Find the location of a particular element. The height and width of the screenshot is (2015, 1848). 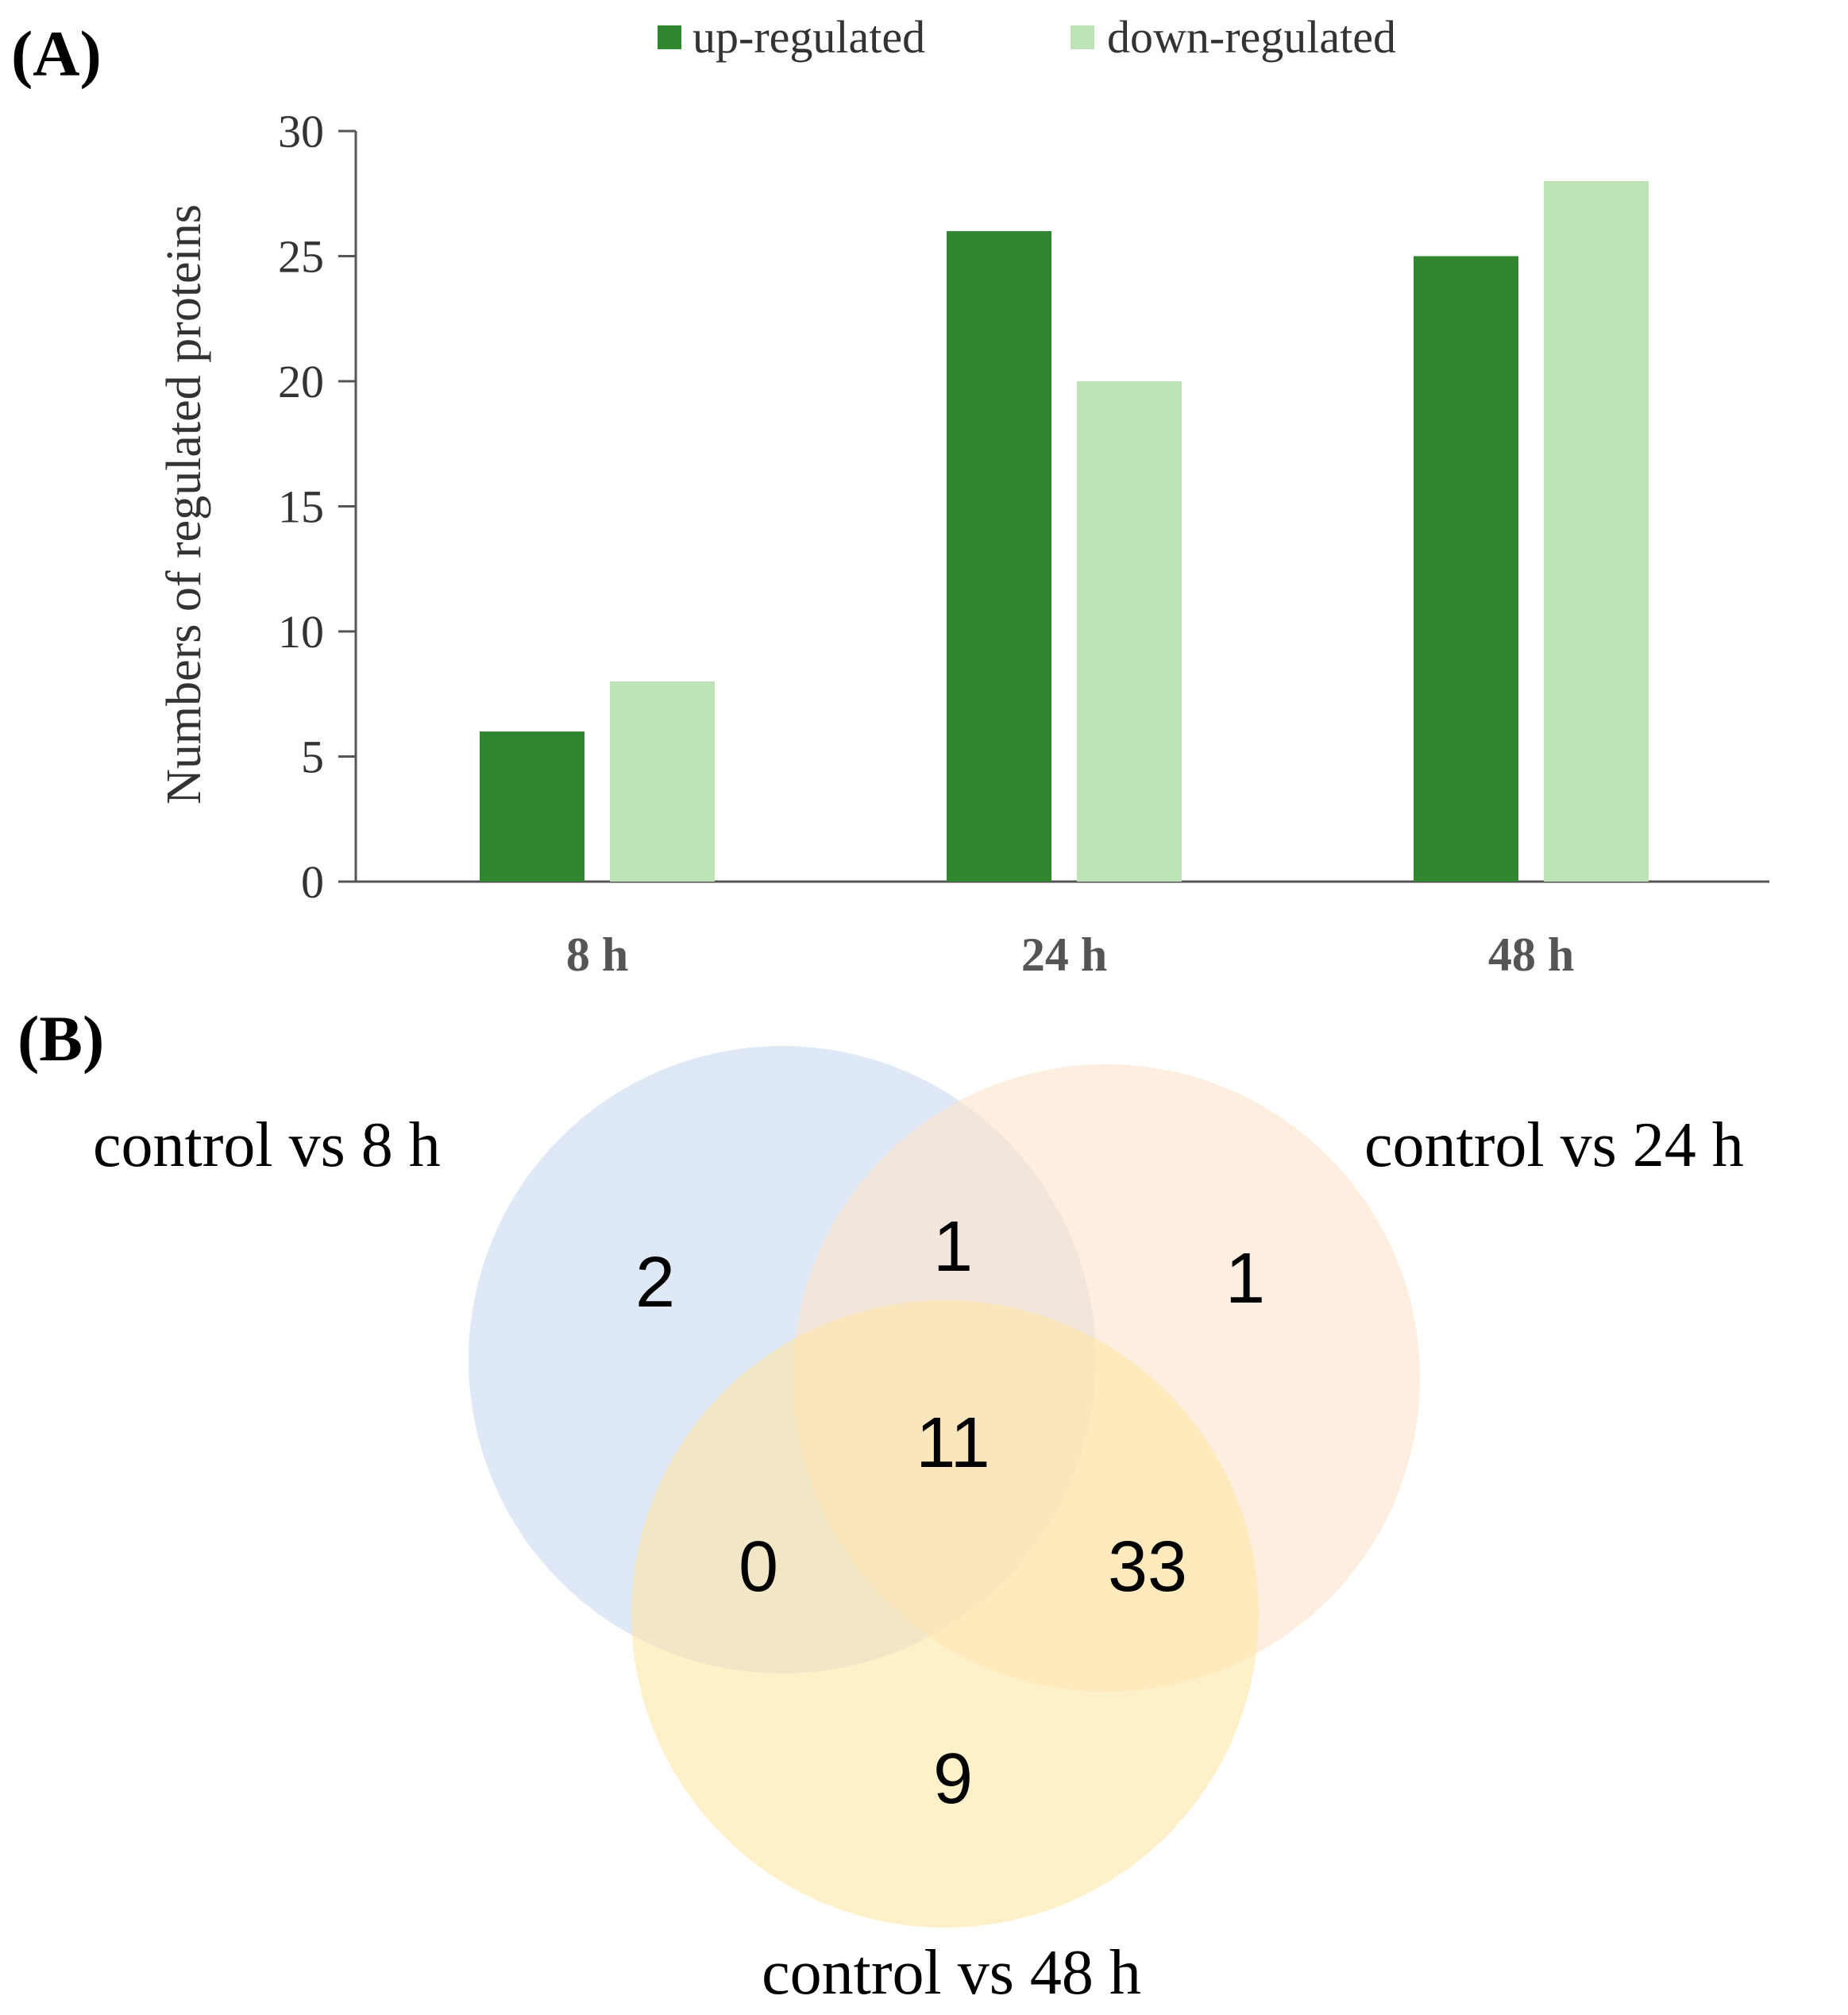

x-tick-label: 8 h is located at coordinates (597, 955).